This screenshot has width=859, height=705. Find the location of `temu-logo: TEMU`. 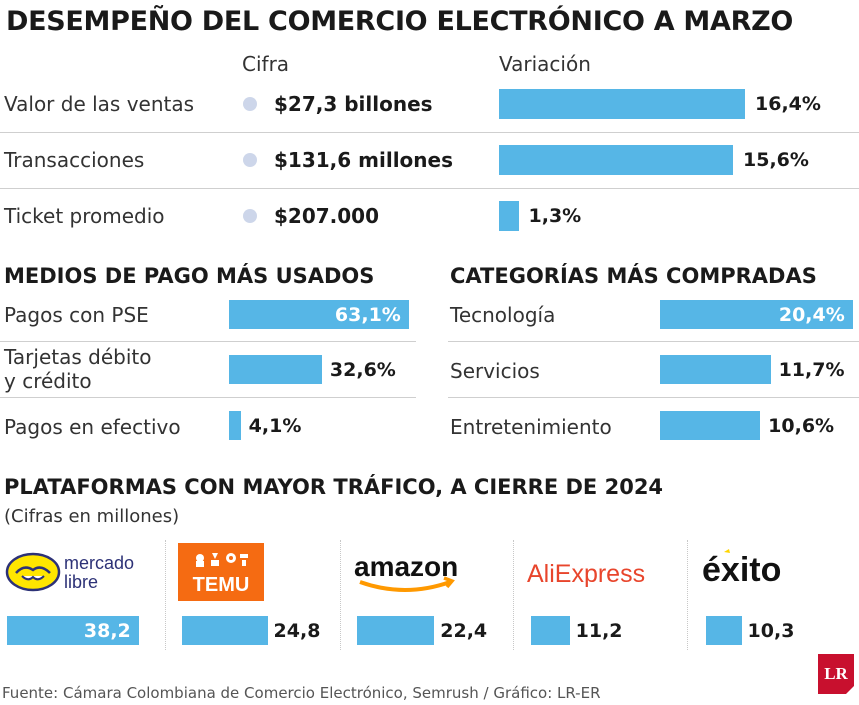

temu-logo: TEMU is located at coordinates (221, 572).